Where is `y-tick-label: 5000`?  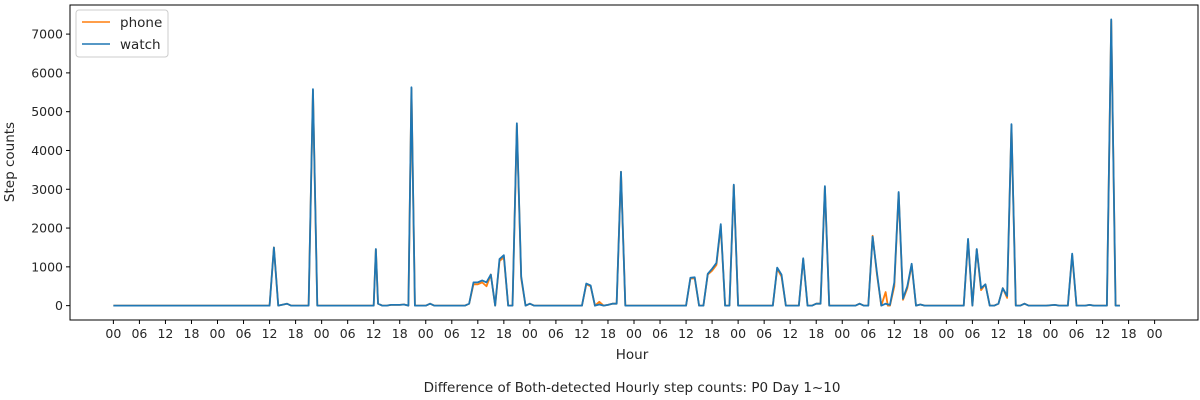
y-tick-label: 5000 is located at coordinates (47, 111).